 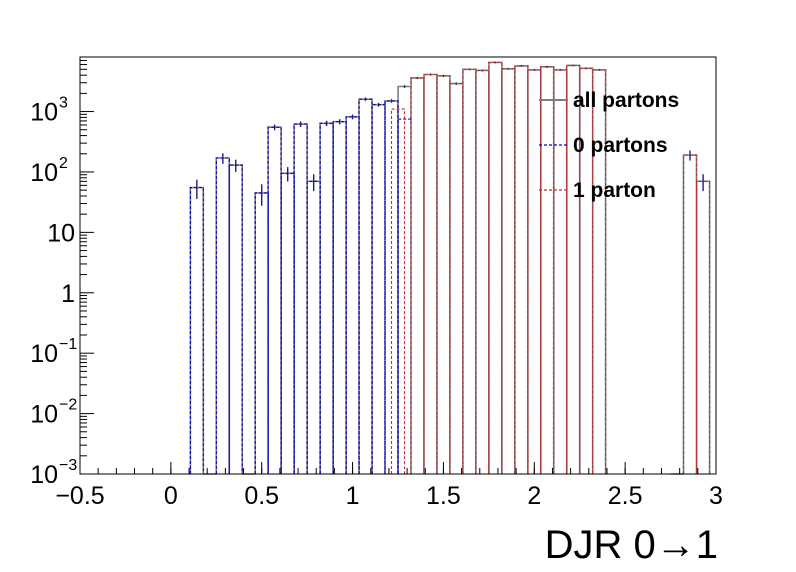 What do you see at coordinates (716, 496) in the screenshot?
I see `x-tick-label: 3` at bounding box center [716, 496].